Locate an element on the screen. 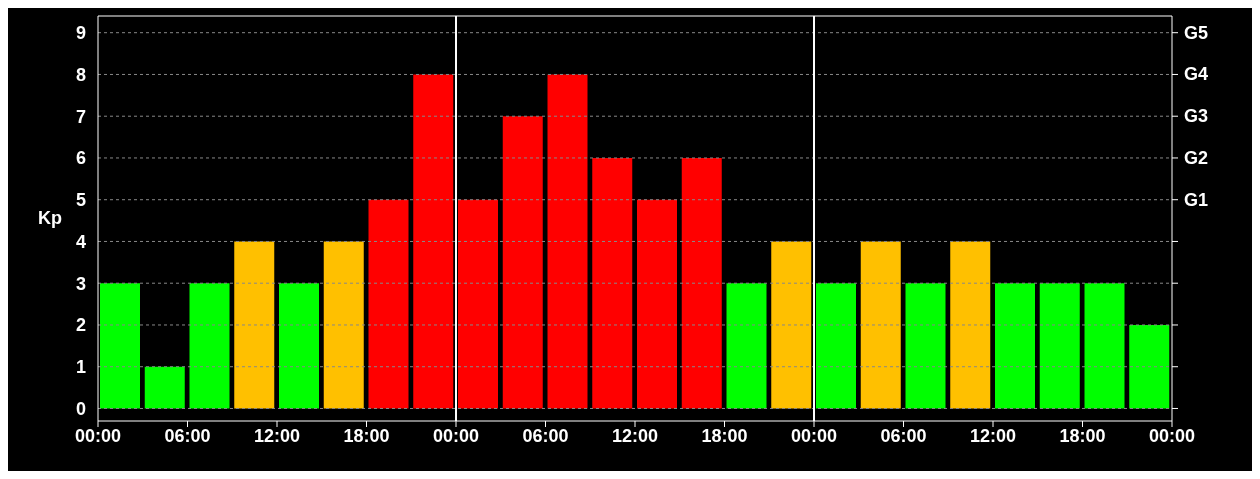 This screenshot has width=1260, height=479. y-tick-label: 4 is located at coordinates (80, 241).